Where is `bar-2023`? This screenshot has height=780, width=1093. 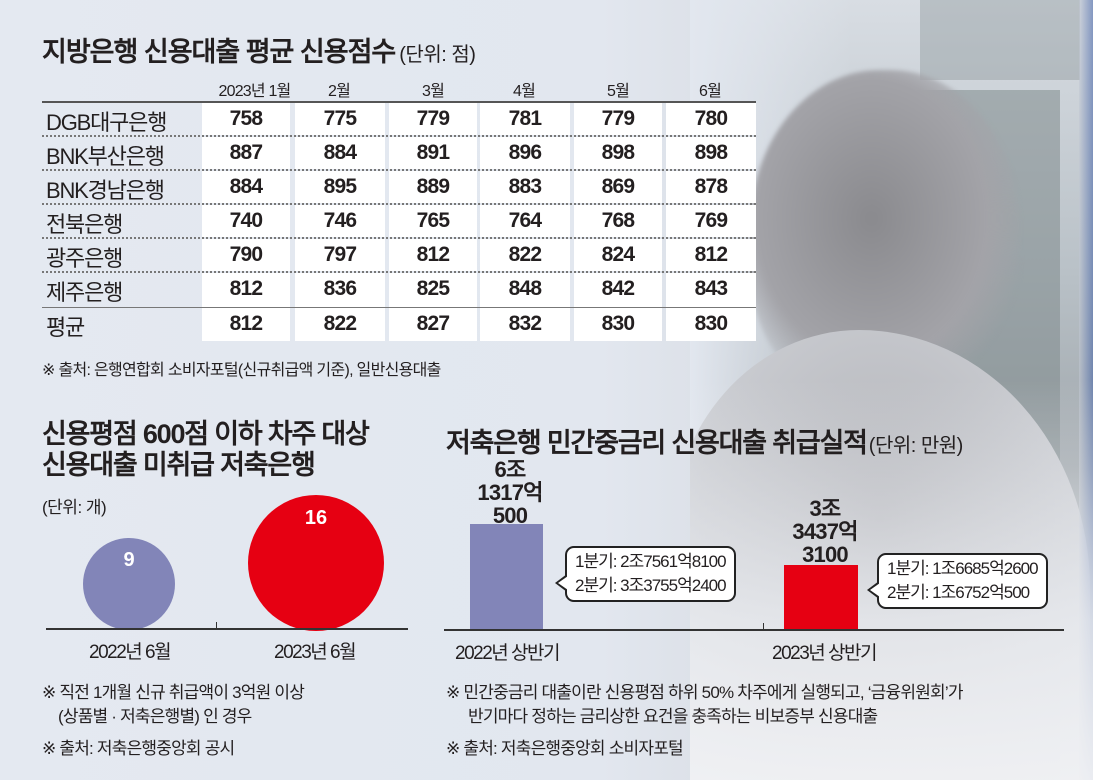
bar-2023 is located at coordinates (821, 597).